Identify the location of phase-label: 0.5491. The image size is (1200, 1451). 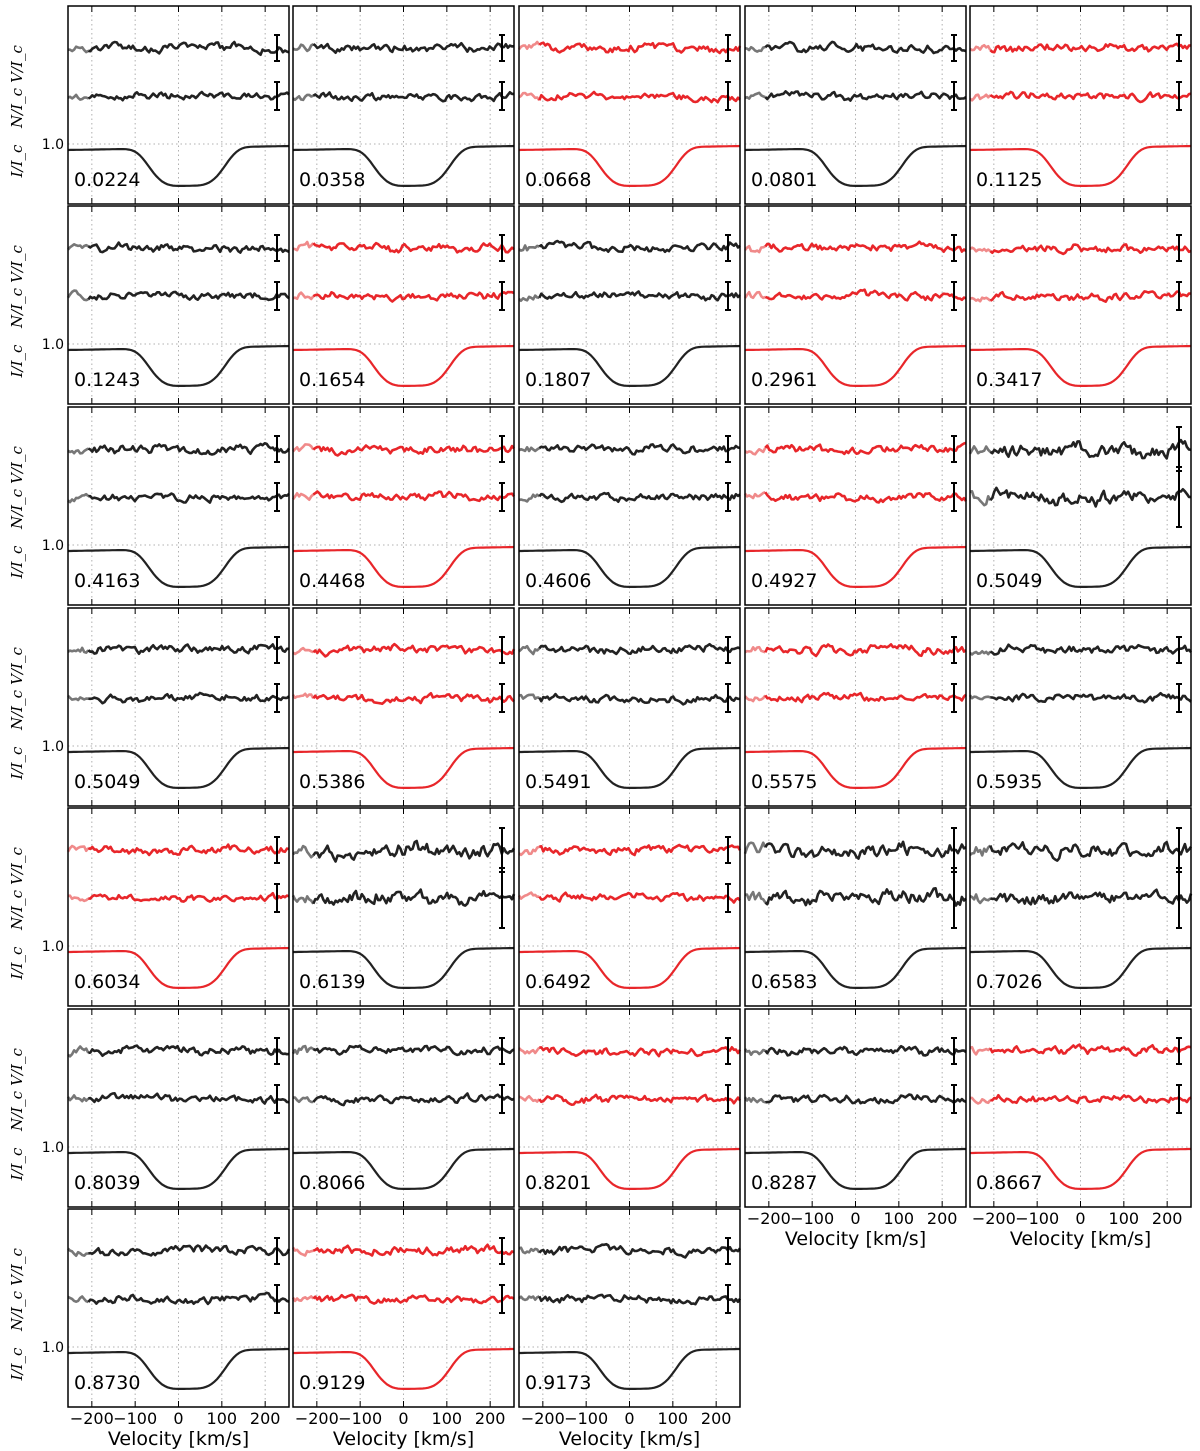
(558, 782).